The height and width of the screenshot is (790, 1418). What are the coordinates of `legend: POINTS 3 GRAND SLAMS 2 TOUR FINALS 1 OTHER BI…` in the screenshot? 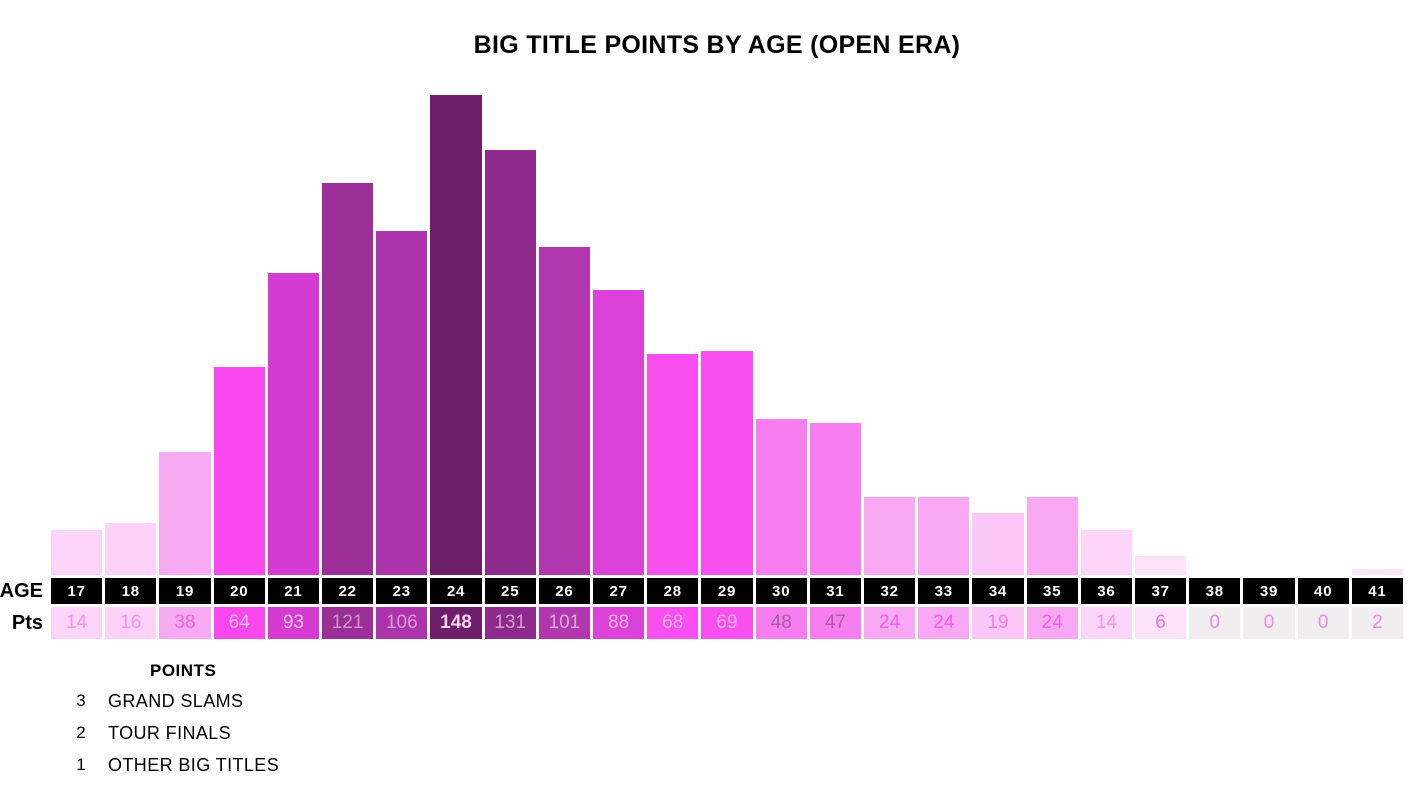 It's located at (744, 721).